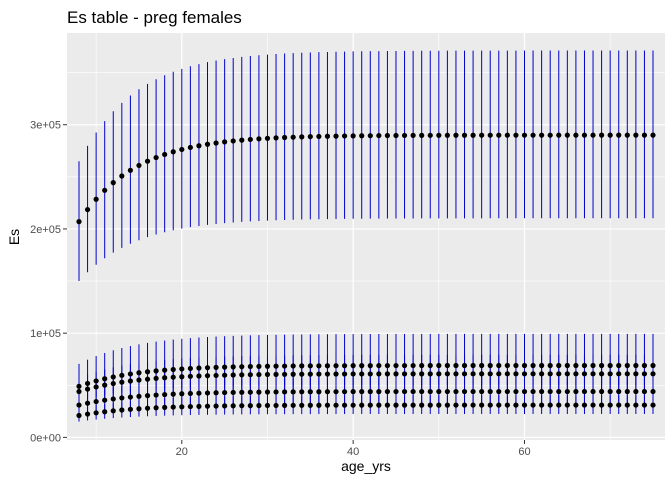  What do you see at coordinates (524, 452) in the screenshot?
I see `x-tick-label: 60` at bounding box center [524, 452].